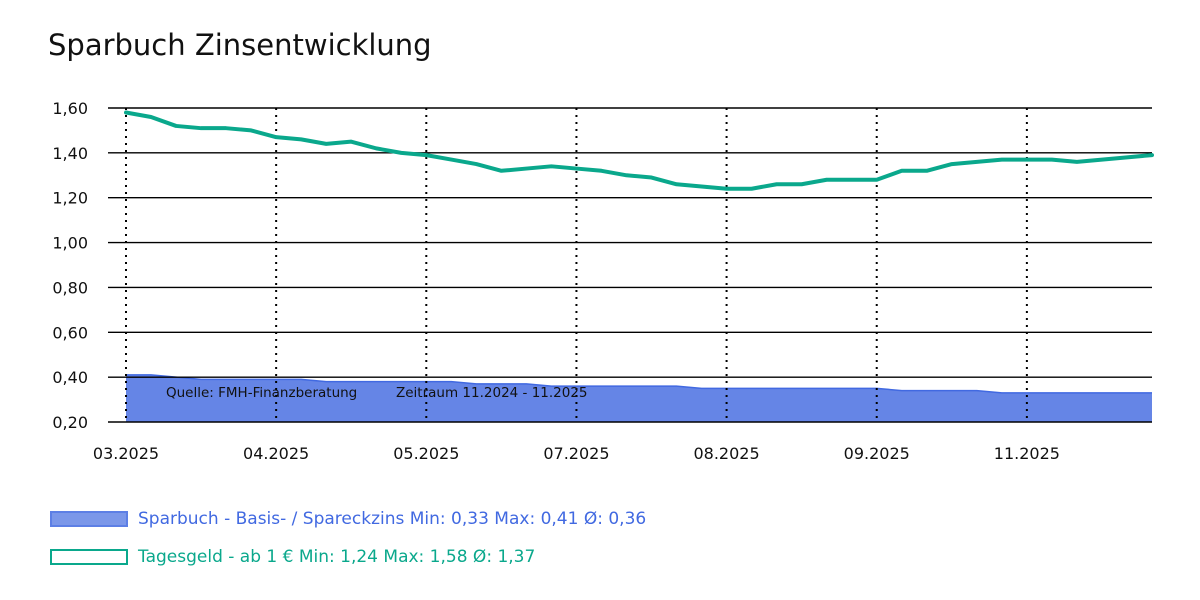  Describe the element at coordinates (126, 453) in the screenshot. I see `x-tick-label: 03.2025` at that location.